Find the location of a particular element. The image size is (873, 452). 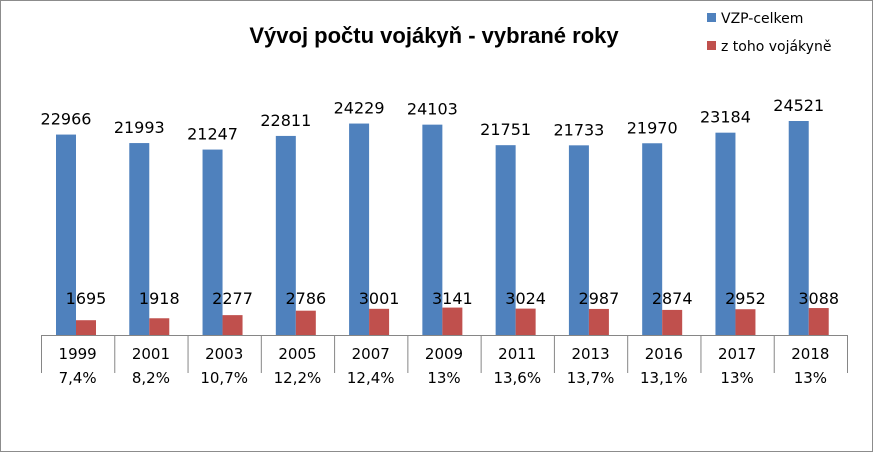

x-tick-label: 2003 is located at coordinates (224, 354).